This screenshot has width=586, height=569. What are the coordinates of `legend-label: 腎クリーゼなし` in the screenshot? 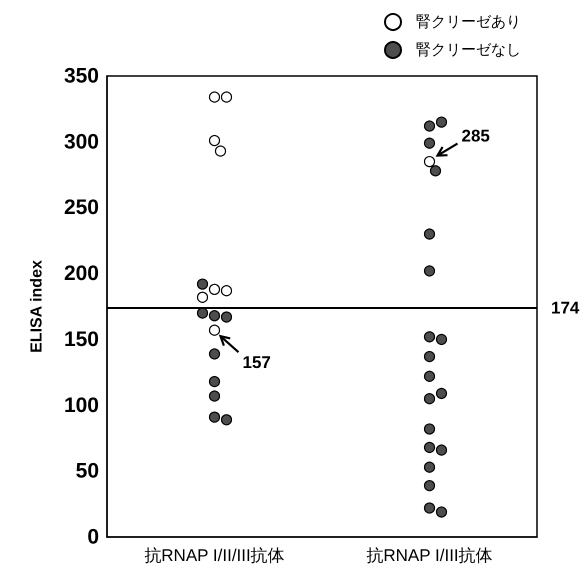 It's located at (468, 50).